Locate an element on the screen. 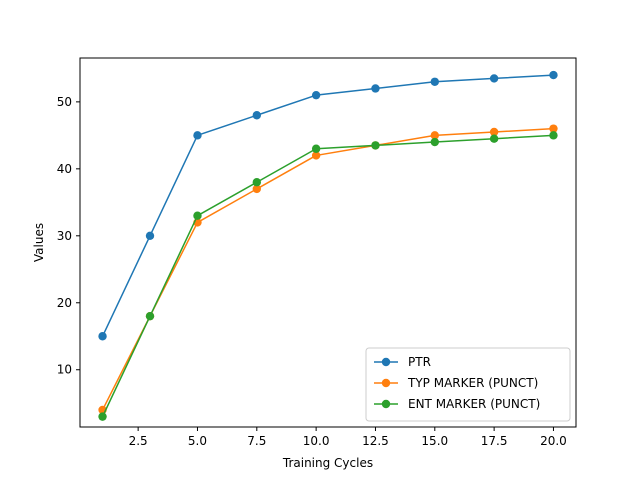 The height and width of the screenshot is (480, 640). y-axis: 10 20 30 40 50 is located at coordinates (68, 236).